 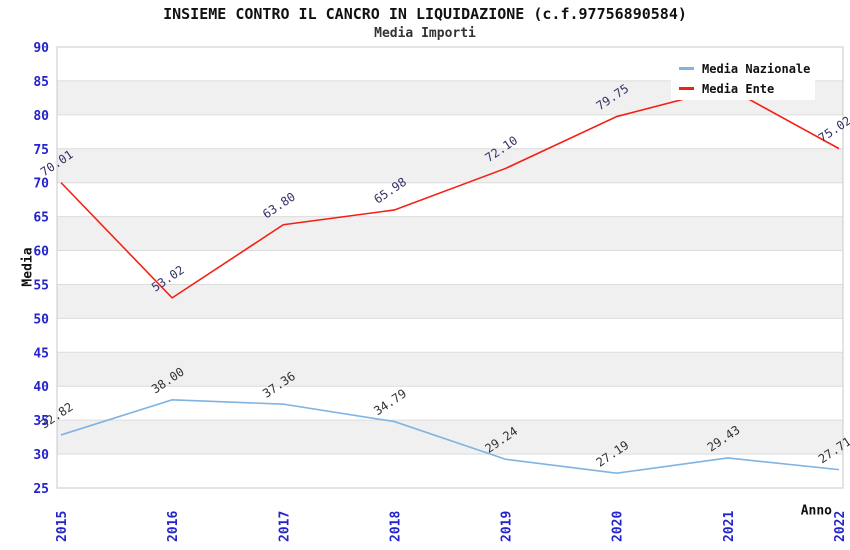 I want to click on x-tick-label: 2017, so click(x=284, y=526).